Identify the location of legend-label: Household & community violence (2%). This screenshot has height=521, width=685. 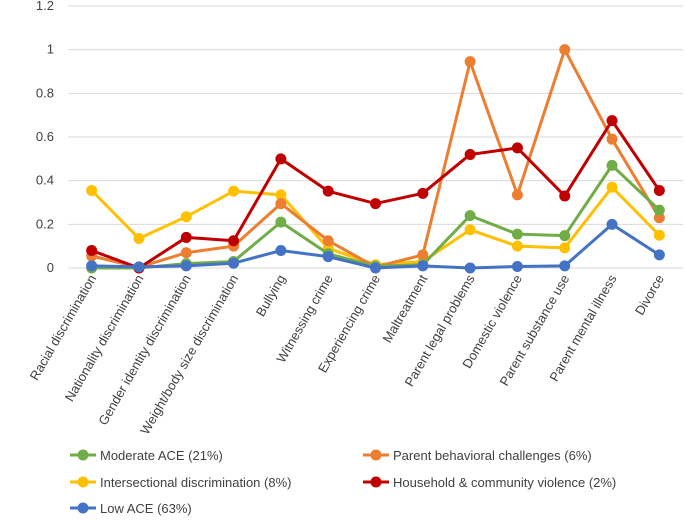
(504, 482).